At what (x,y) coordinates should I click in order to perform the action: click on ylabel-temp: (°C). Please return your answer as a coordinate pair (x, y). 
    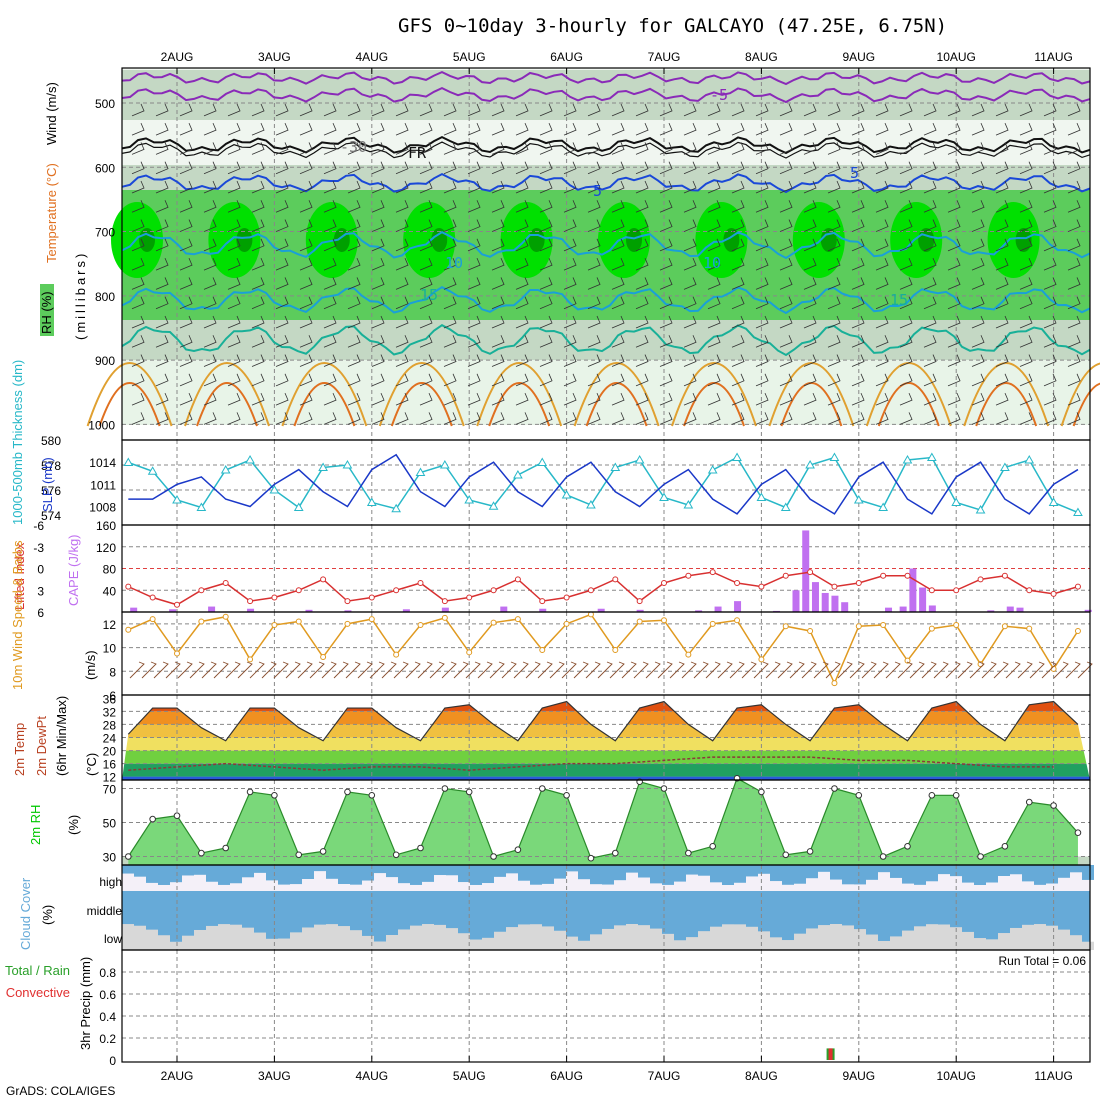
    Looking at the image, I should click on (91, 764).